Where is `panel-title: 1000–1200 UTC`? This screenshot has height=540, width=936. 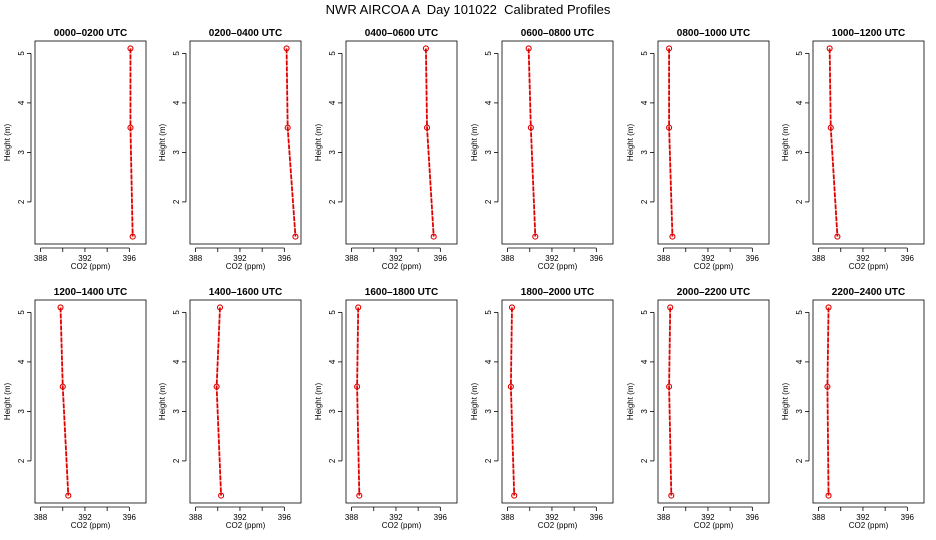 panel-title: 1000–1200 UTC is located at coordinates (868, 33).